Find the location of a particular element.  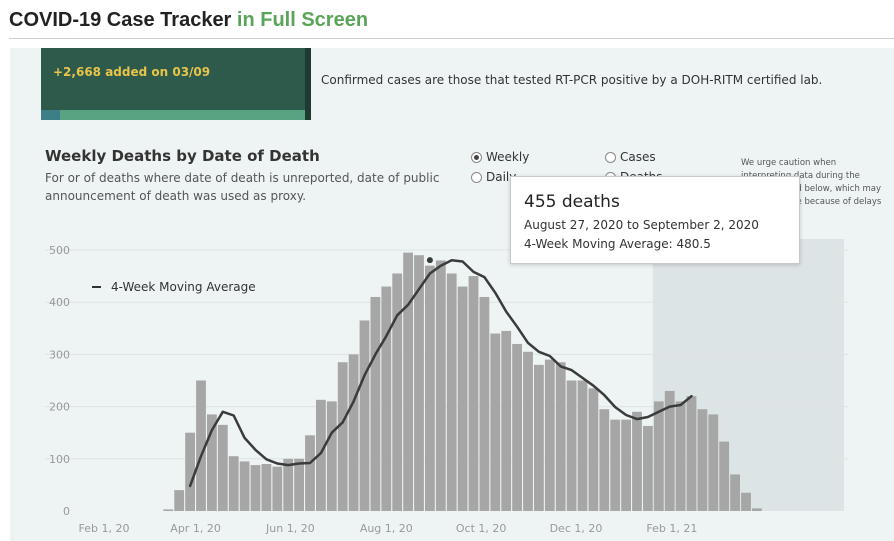

added-count-text: +2,668 added on 03/09 is located at coordinates (132, 72).